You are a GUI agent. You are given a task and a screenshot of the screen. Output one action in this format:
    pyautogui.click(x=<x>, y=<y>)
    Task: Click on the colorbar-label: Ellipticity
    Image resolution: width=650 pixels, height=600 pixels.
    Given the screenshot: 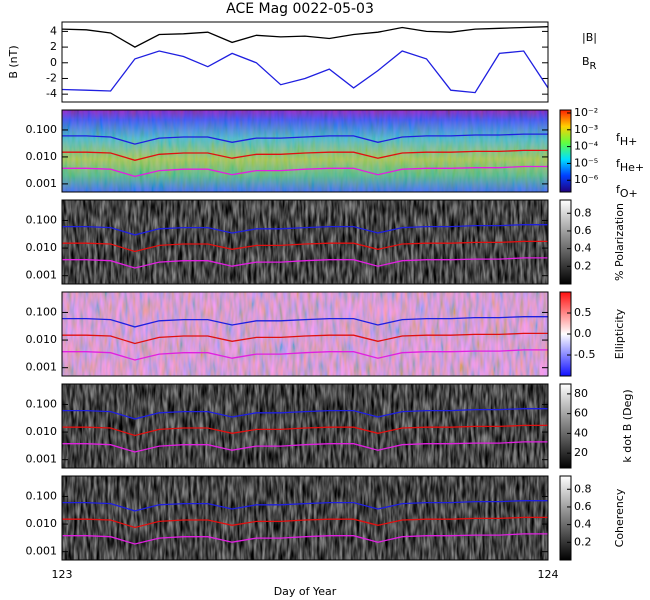 What is the action you would take?
    pyautogui.click(x=619, y=333)
    